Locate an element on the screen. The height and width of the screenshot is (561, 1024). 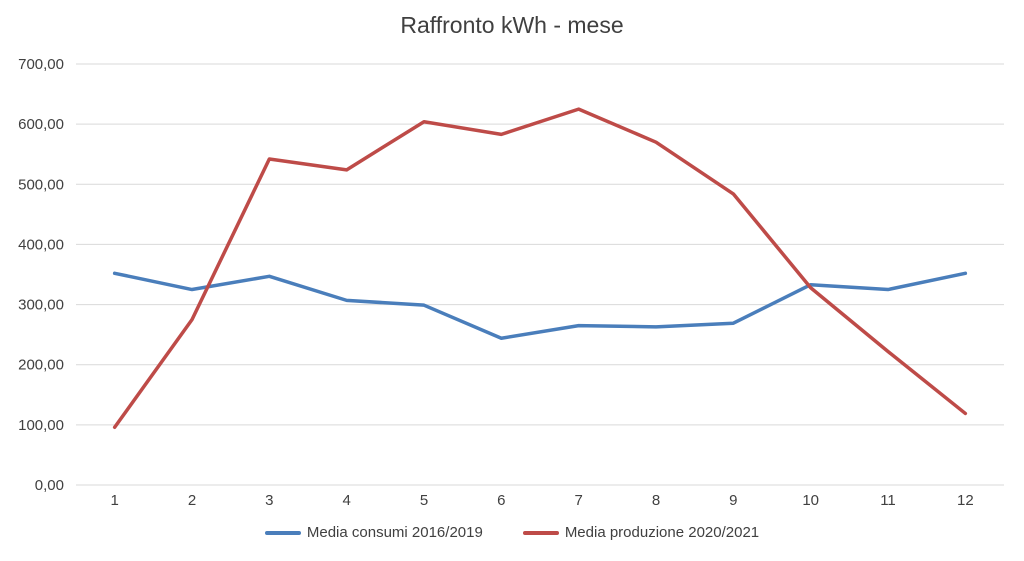
x-tick-label: 3 is located at coordinates (269, 500).